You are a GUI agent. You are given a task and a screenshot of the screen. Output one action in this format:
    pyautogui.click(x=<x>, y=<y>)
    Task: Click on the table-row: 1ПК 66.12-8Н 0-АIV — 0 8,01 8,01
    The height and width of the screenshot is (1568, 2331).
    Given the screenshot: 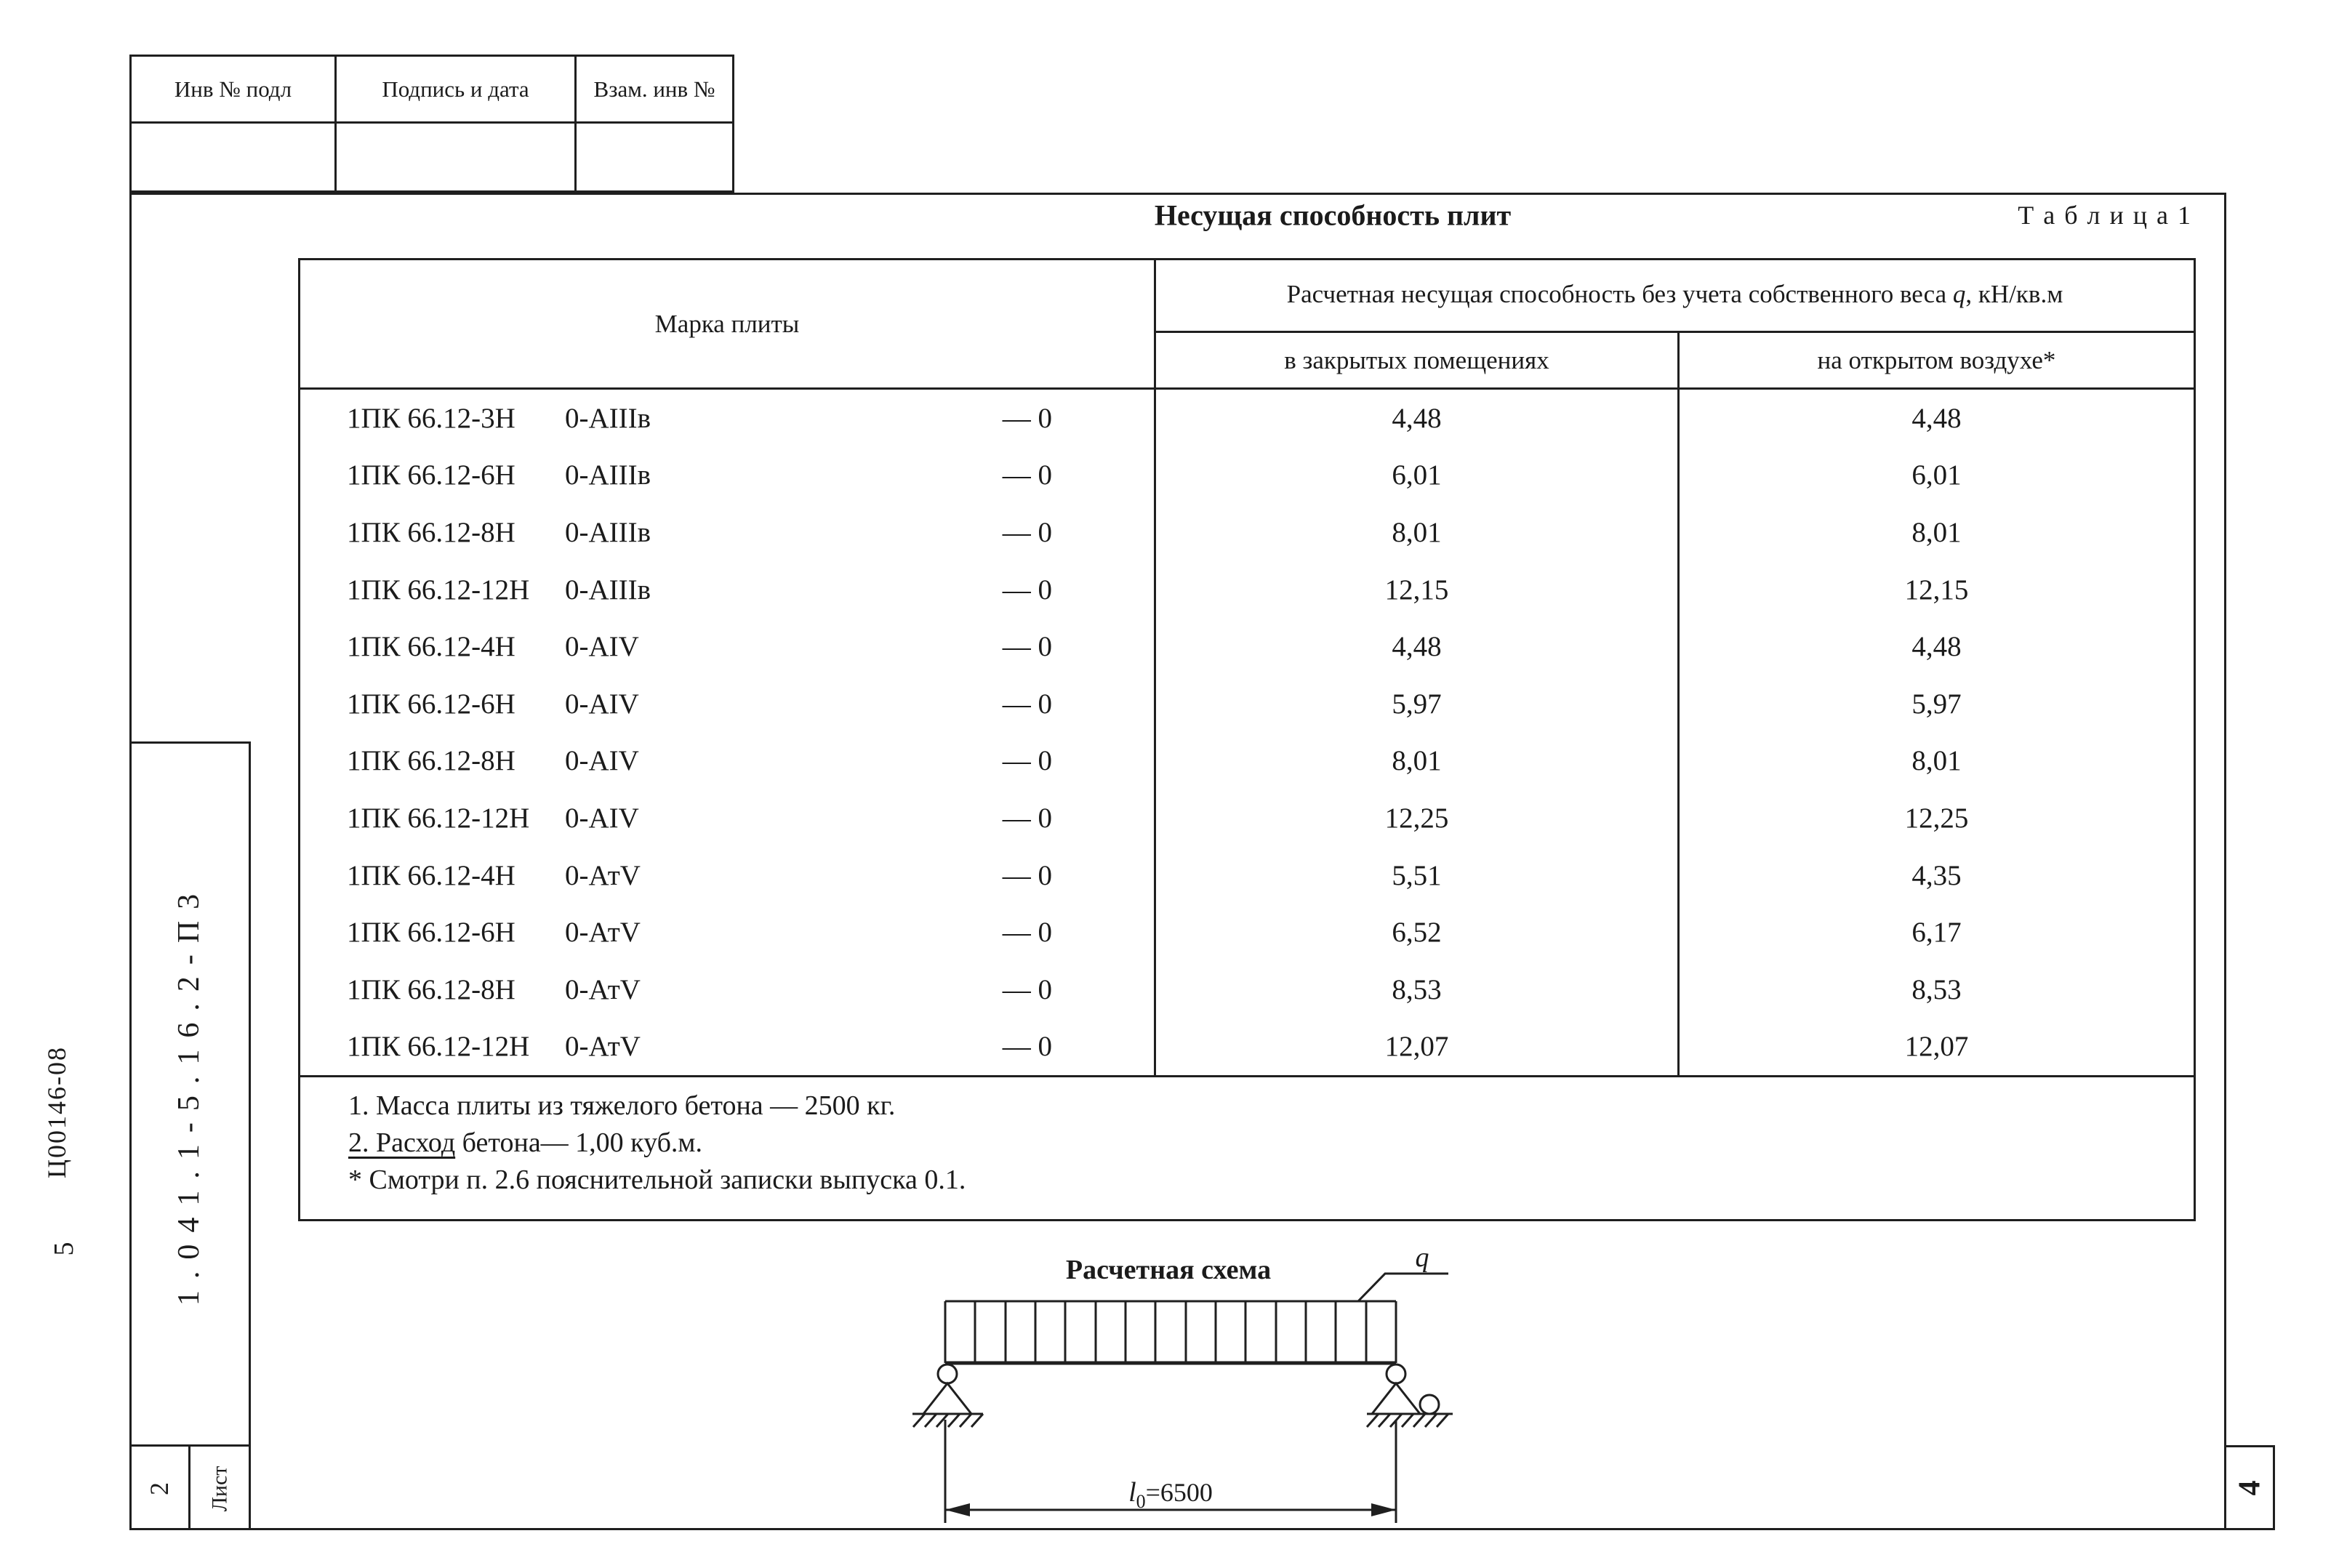 What is the action you would take?
    pyautogui.click(x=1247, y=761)
    